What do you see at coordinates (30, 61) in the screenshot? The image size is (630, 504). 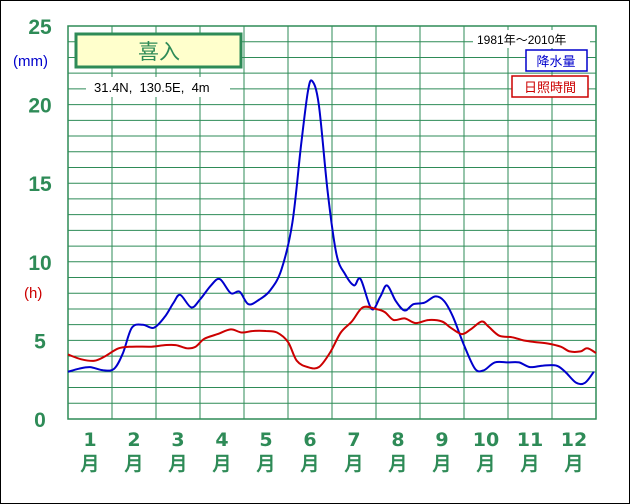 I see `y-unit-mm: (mm)` at bounding box center [30, 61].